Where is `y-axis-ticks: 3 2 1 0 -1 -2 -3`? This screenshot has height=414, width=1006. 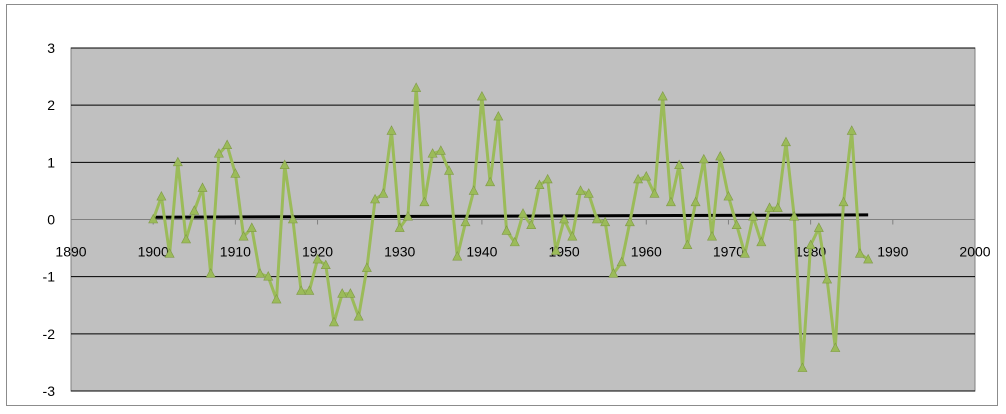
y-axis-ticks: 3 2 1 0 -1 -2 -3 is located at coordinates (49, 219).